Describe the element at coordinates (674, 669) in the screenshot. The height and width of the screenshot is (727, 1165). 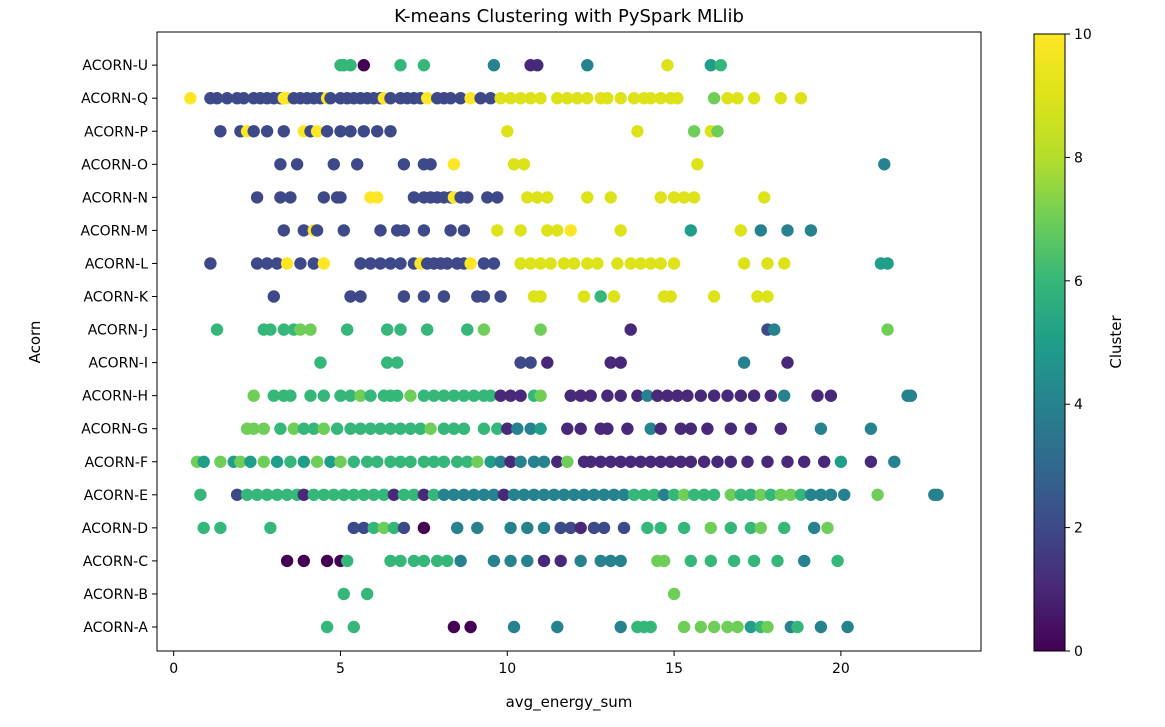
I see `x-tick-label-15: 15` at that location.